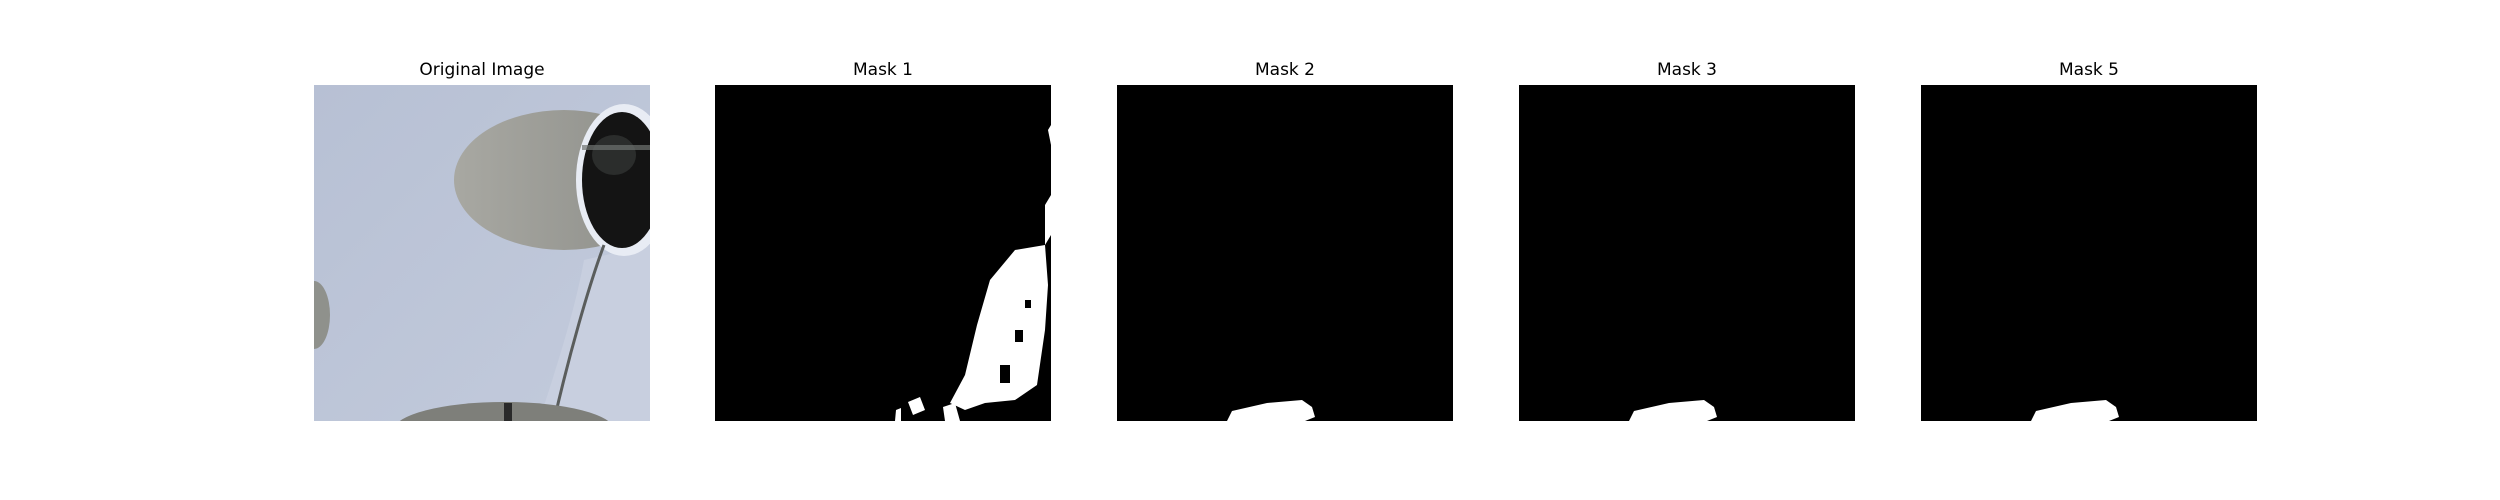 The width and height of the screenshot is (2500, 500). I want to click on panel-mask-3: Mask 3, so click(1687, 250).